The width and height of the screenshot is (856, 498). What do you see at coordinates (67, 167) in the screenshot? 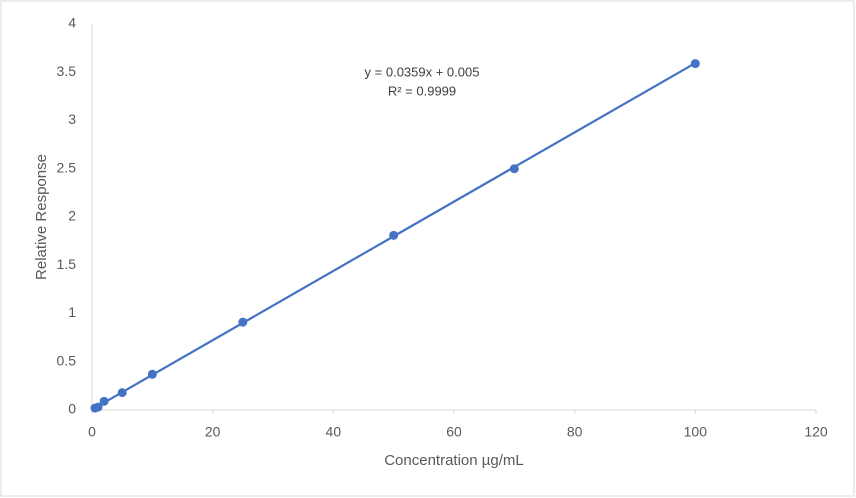
I see `y-tick-label: 2.5` at bounding box center [67, 167].